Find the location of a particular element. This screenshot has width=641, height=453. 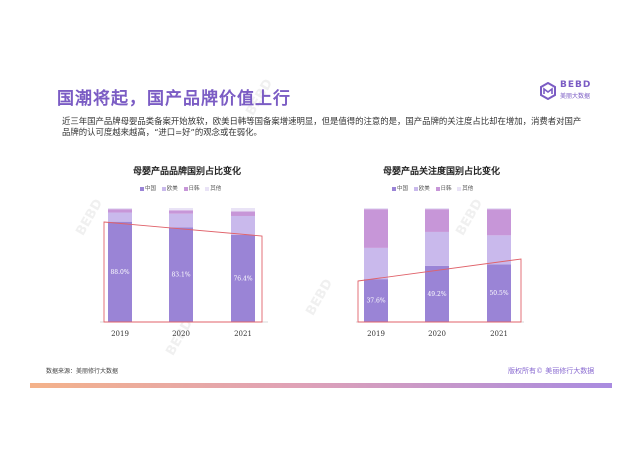

data-label: 76.4% is located at coordinates (242, 278).